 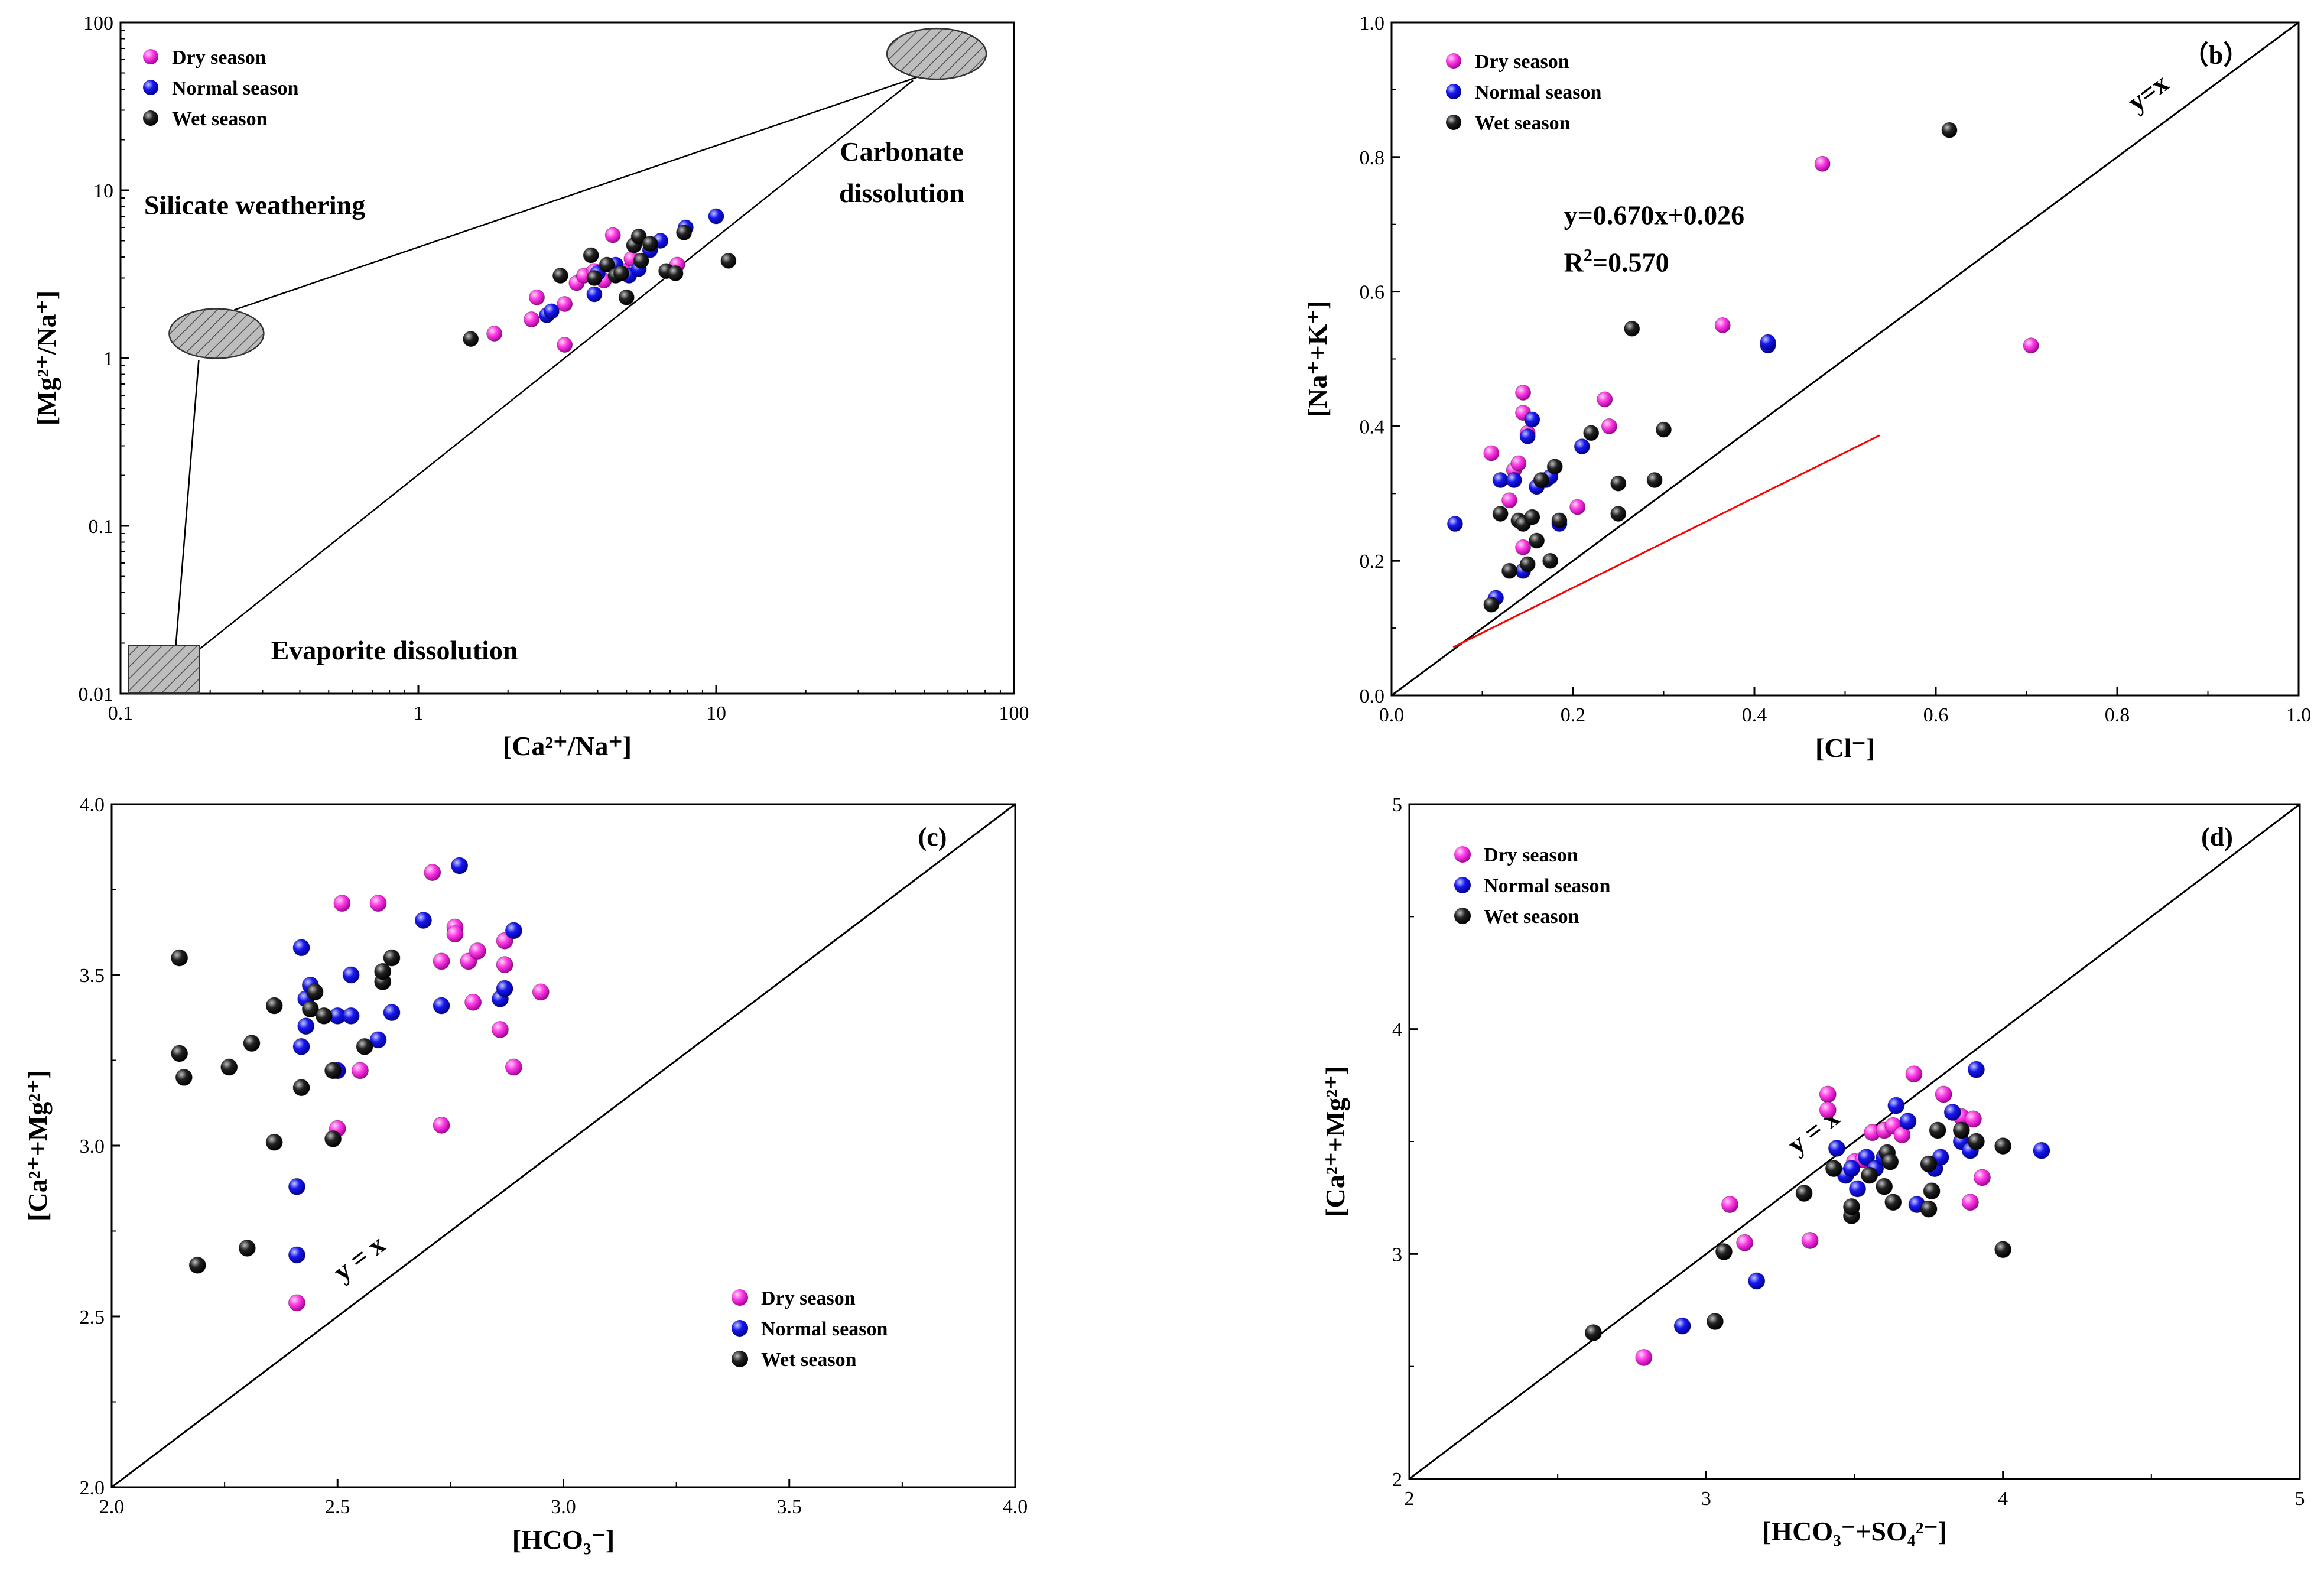 What do you see at coordinates (1538, 92) in the screenshot?
I see `legend-label: Normal season` at bounding box center [1538, 92].